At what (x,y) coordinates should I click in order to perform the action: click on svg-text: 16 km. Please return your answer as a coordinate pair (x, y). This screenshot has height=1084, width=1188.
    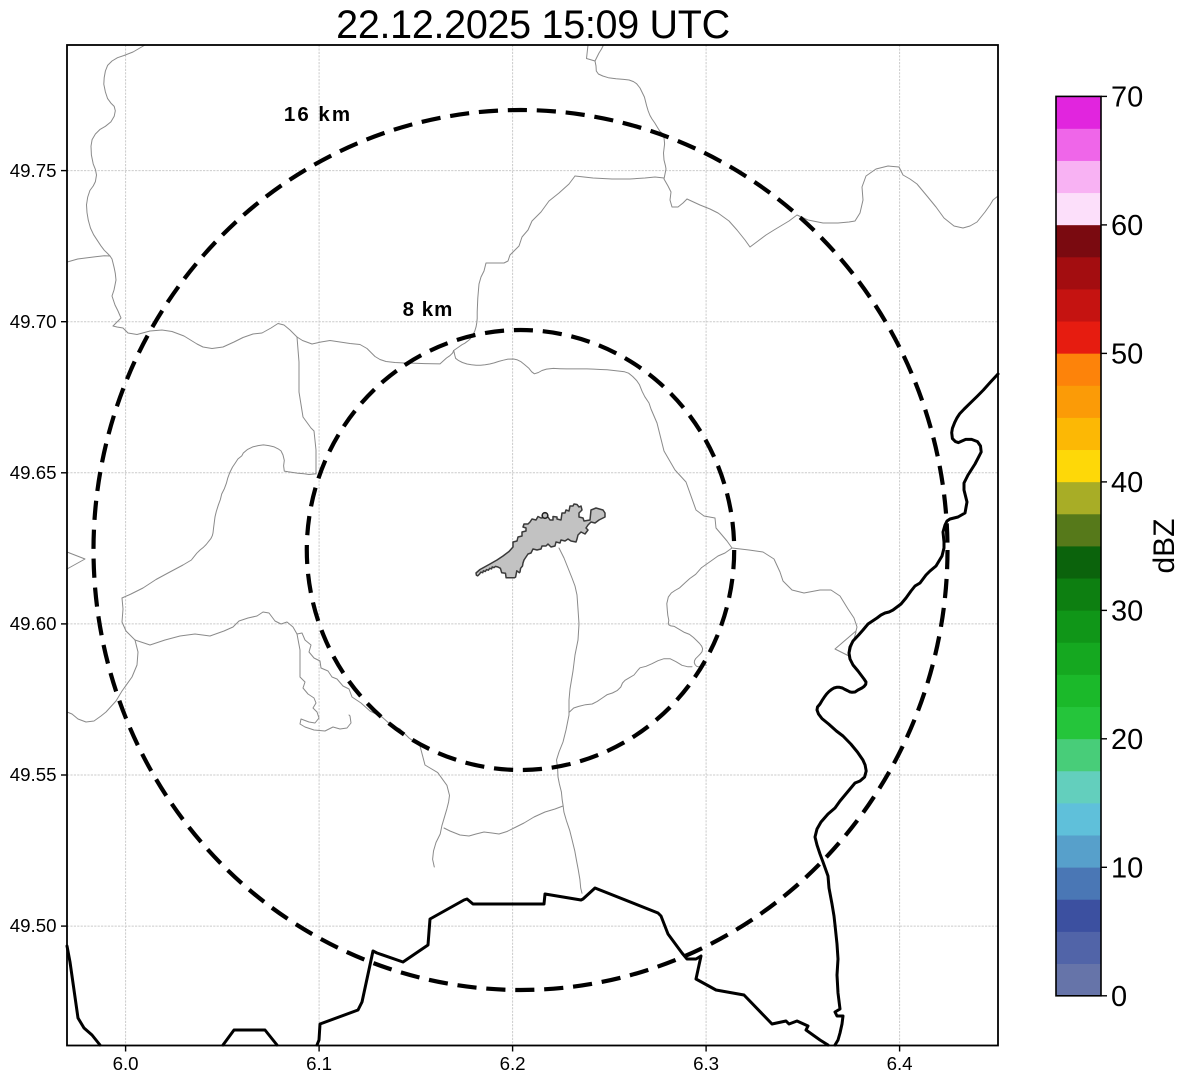
    Looking at the image, I should click on (318, 114).